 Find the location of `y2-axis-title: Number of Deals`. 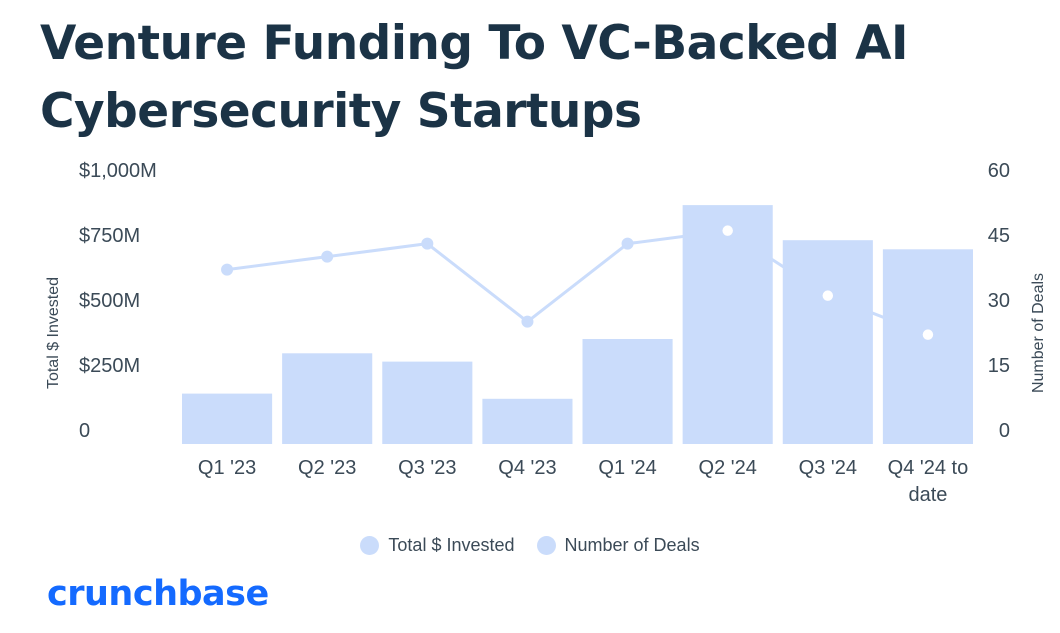

y2-axis-title: Number of Deals is located at coordinates (1038, 333).